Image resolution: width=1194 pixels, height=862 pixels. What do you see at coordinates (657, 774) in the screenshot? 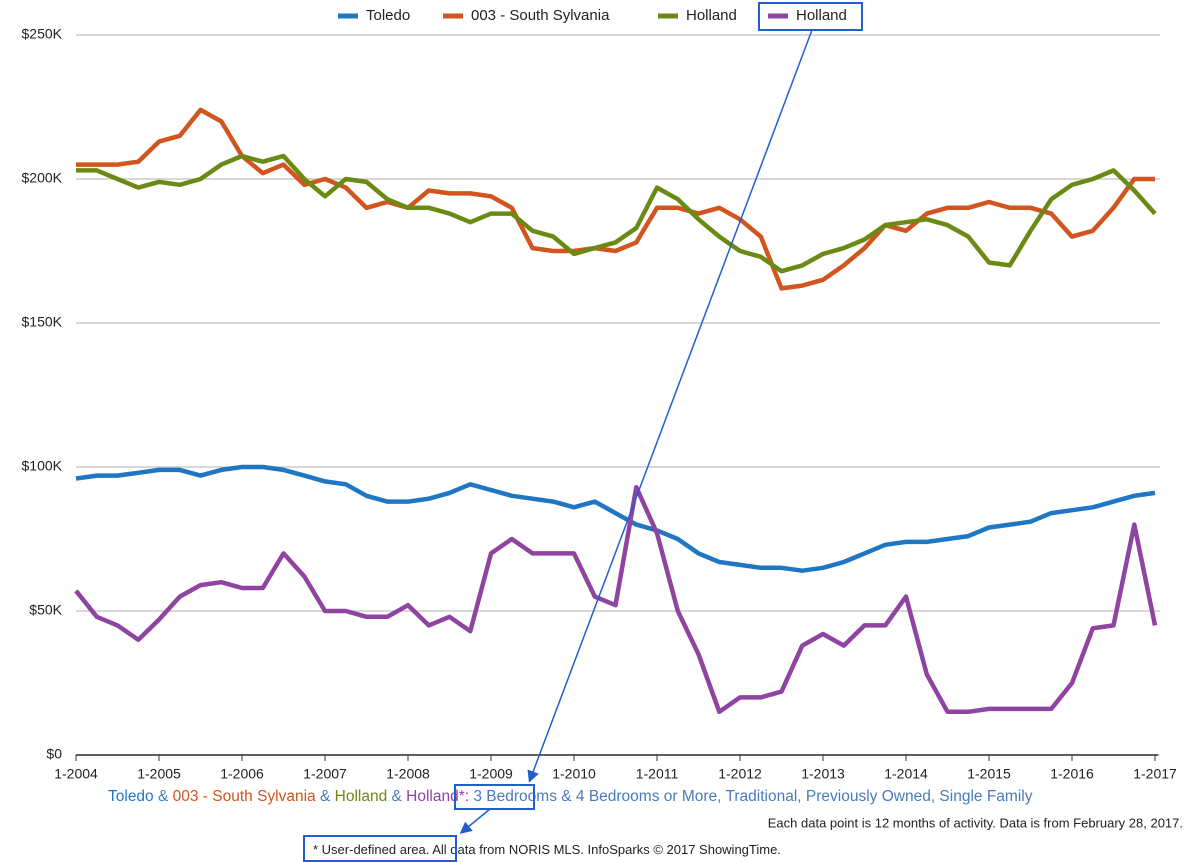
I see `x-tick-label: 1-2011` at bounding box center [657, 774].